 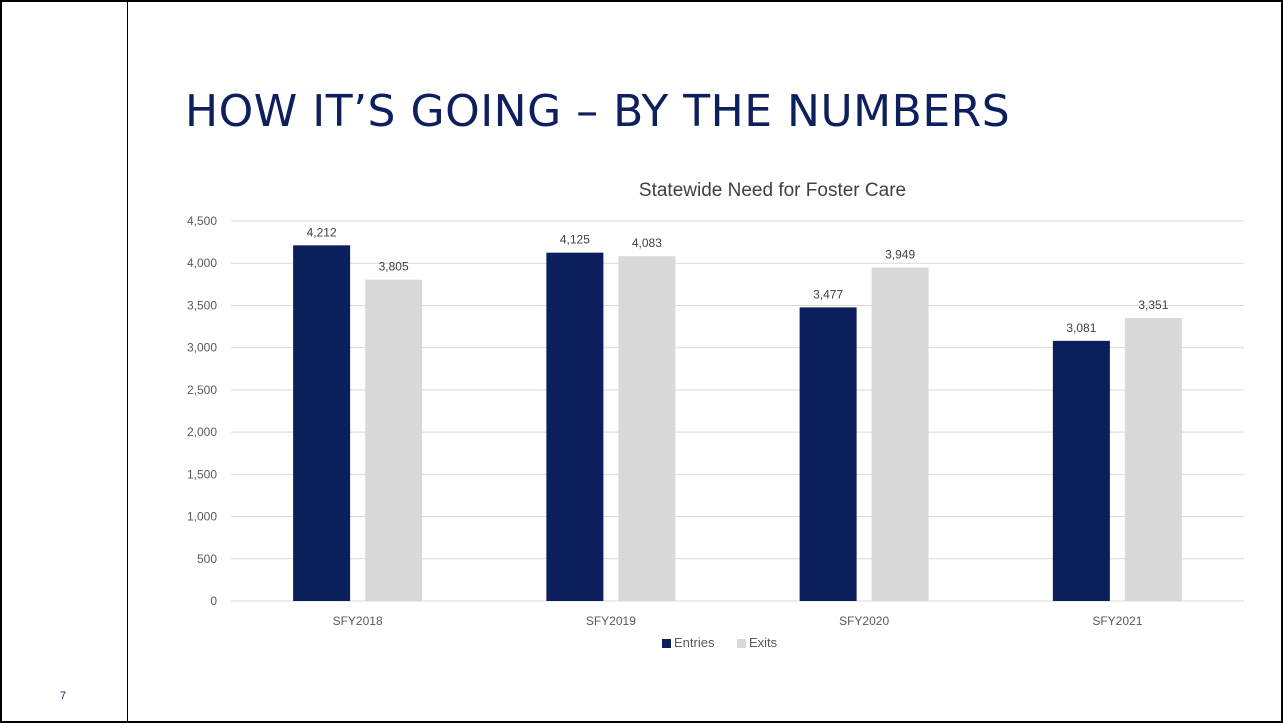 What do you see at coordinates (63, 696) in the screenshot?
I see `page-number: 7` at bounding box center [63, 696].